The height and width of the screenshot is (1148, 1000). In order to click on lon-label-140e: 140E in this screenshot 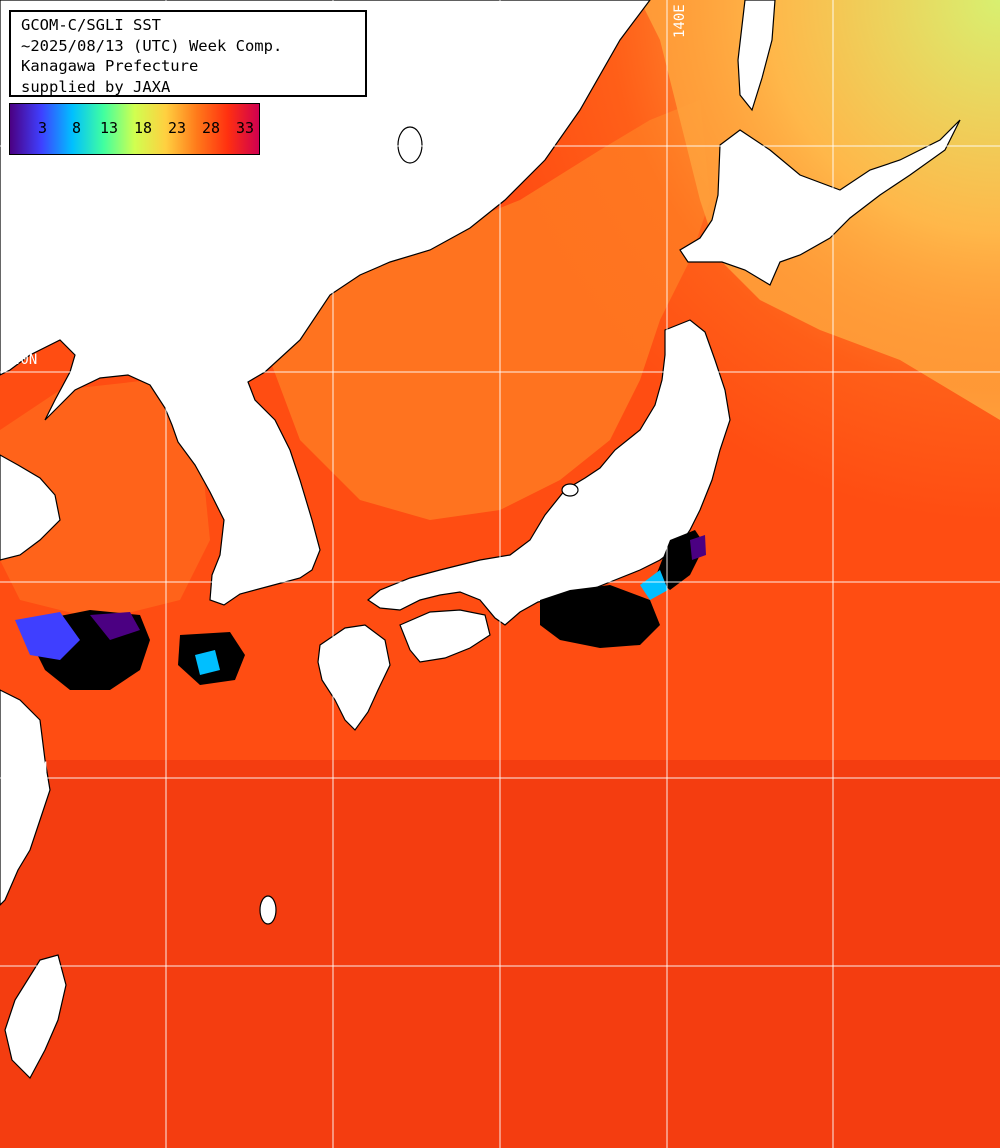, I will do `click(680, 21)`.